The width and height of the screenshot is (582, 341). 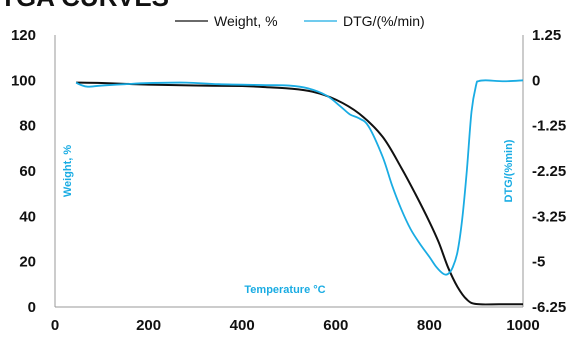 I want to click on left-tick-labels: 0 20 40 60 80 100 120, so click(x=23, y=171).